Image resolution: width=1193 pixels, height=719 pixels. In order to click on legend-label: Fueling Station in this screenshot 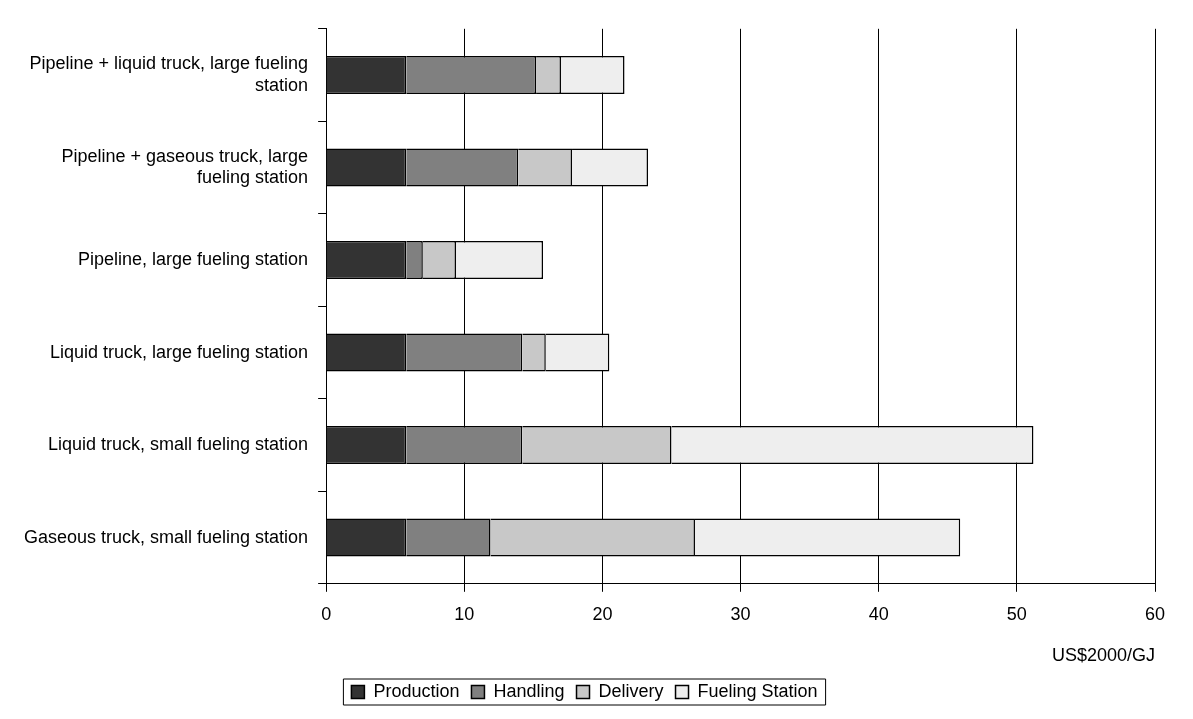, I will do `click(757, 690)`.